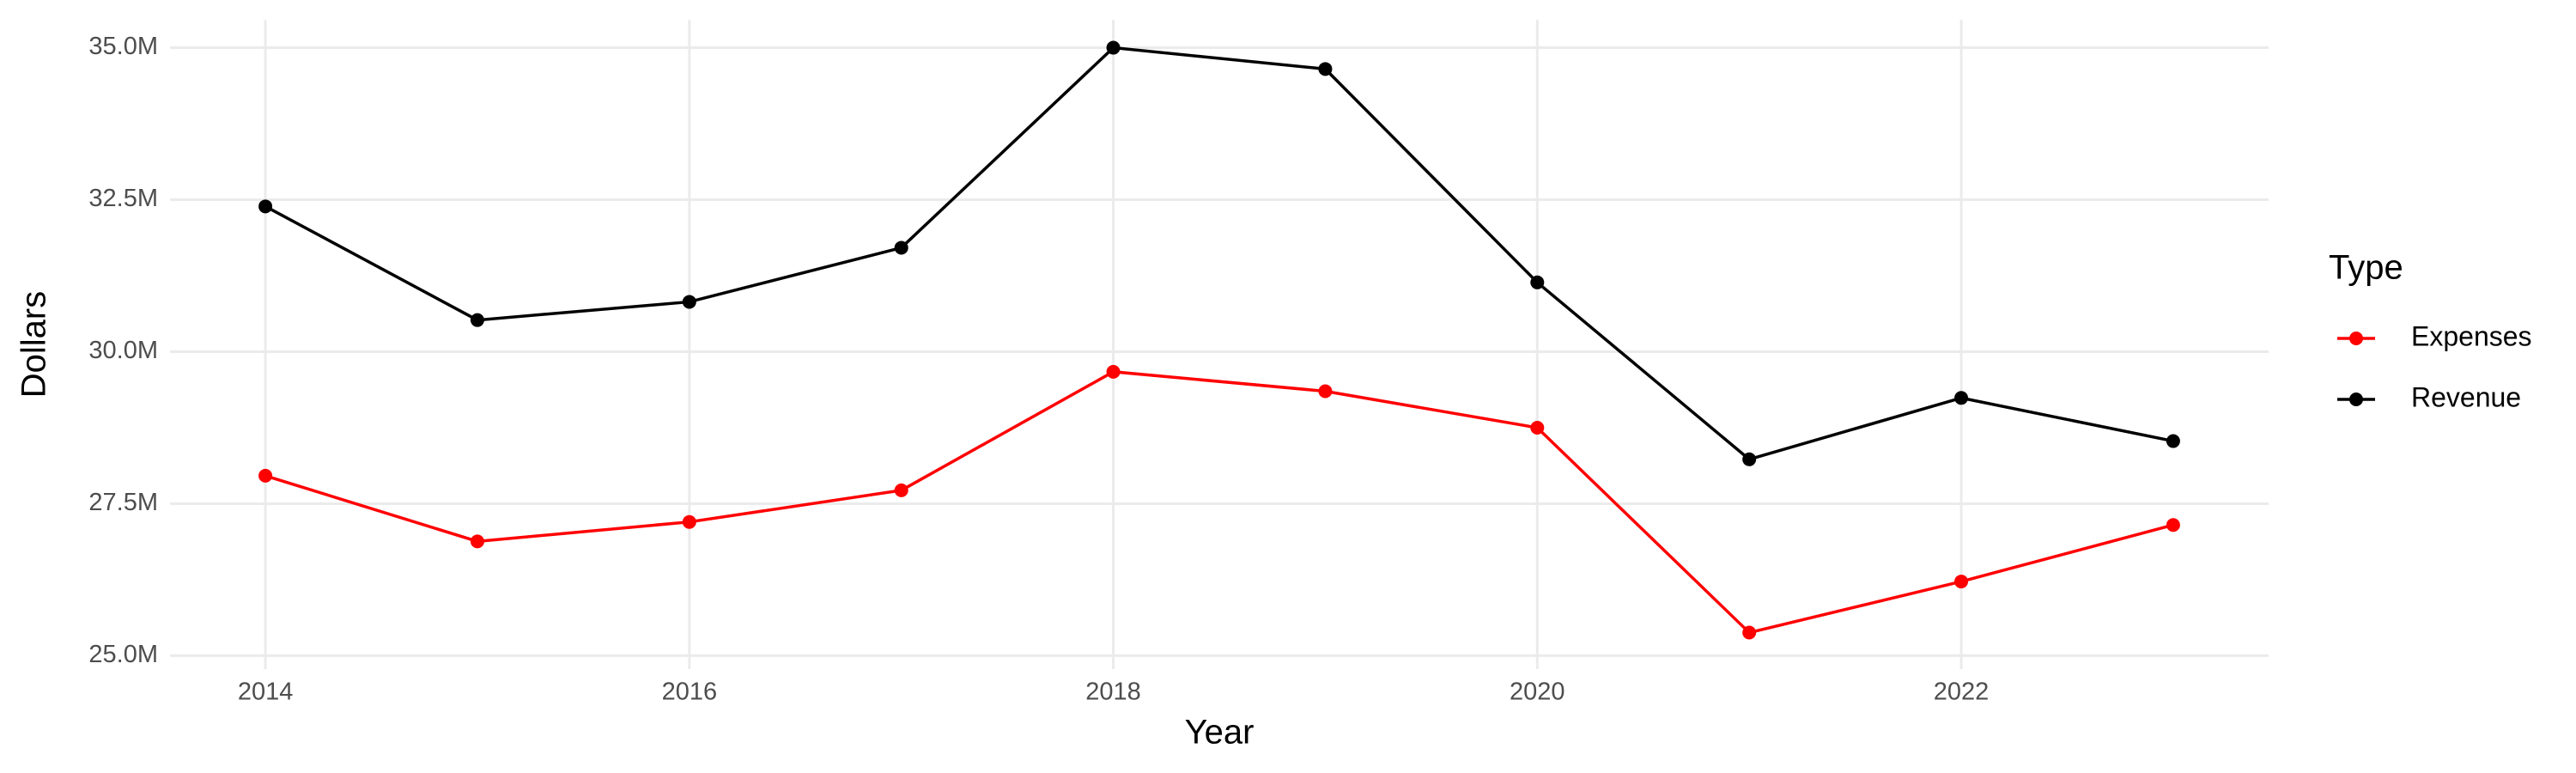  Describe the element at coordinates (1220, 733) in the screenshot. I see `x-axis-title: Year` at that location.